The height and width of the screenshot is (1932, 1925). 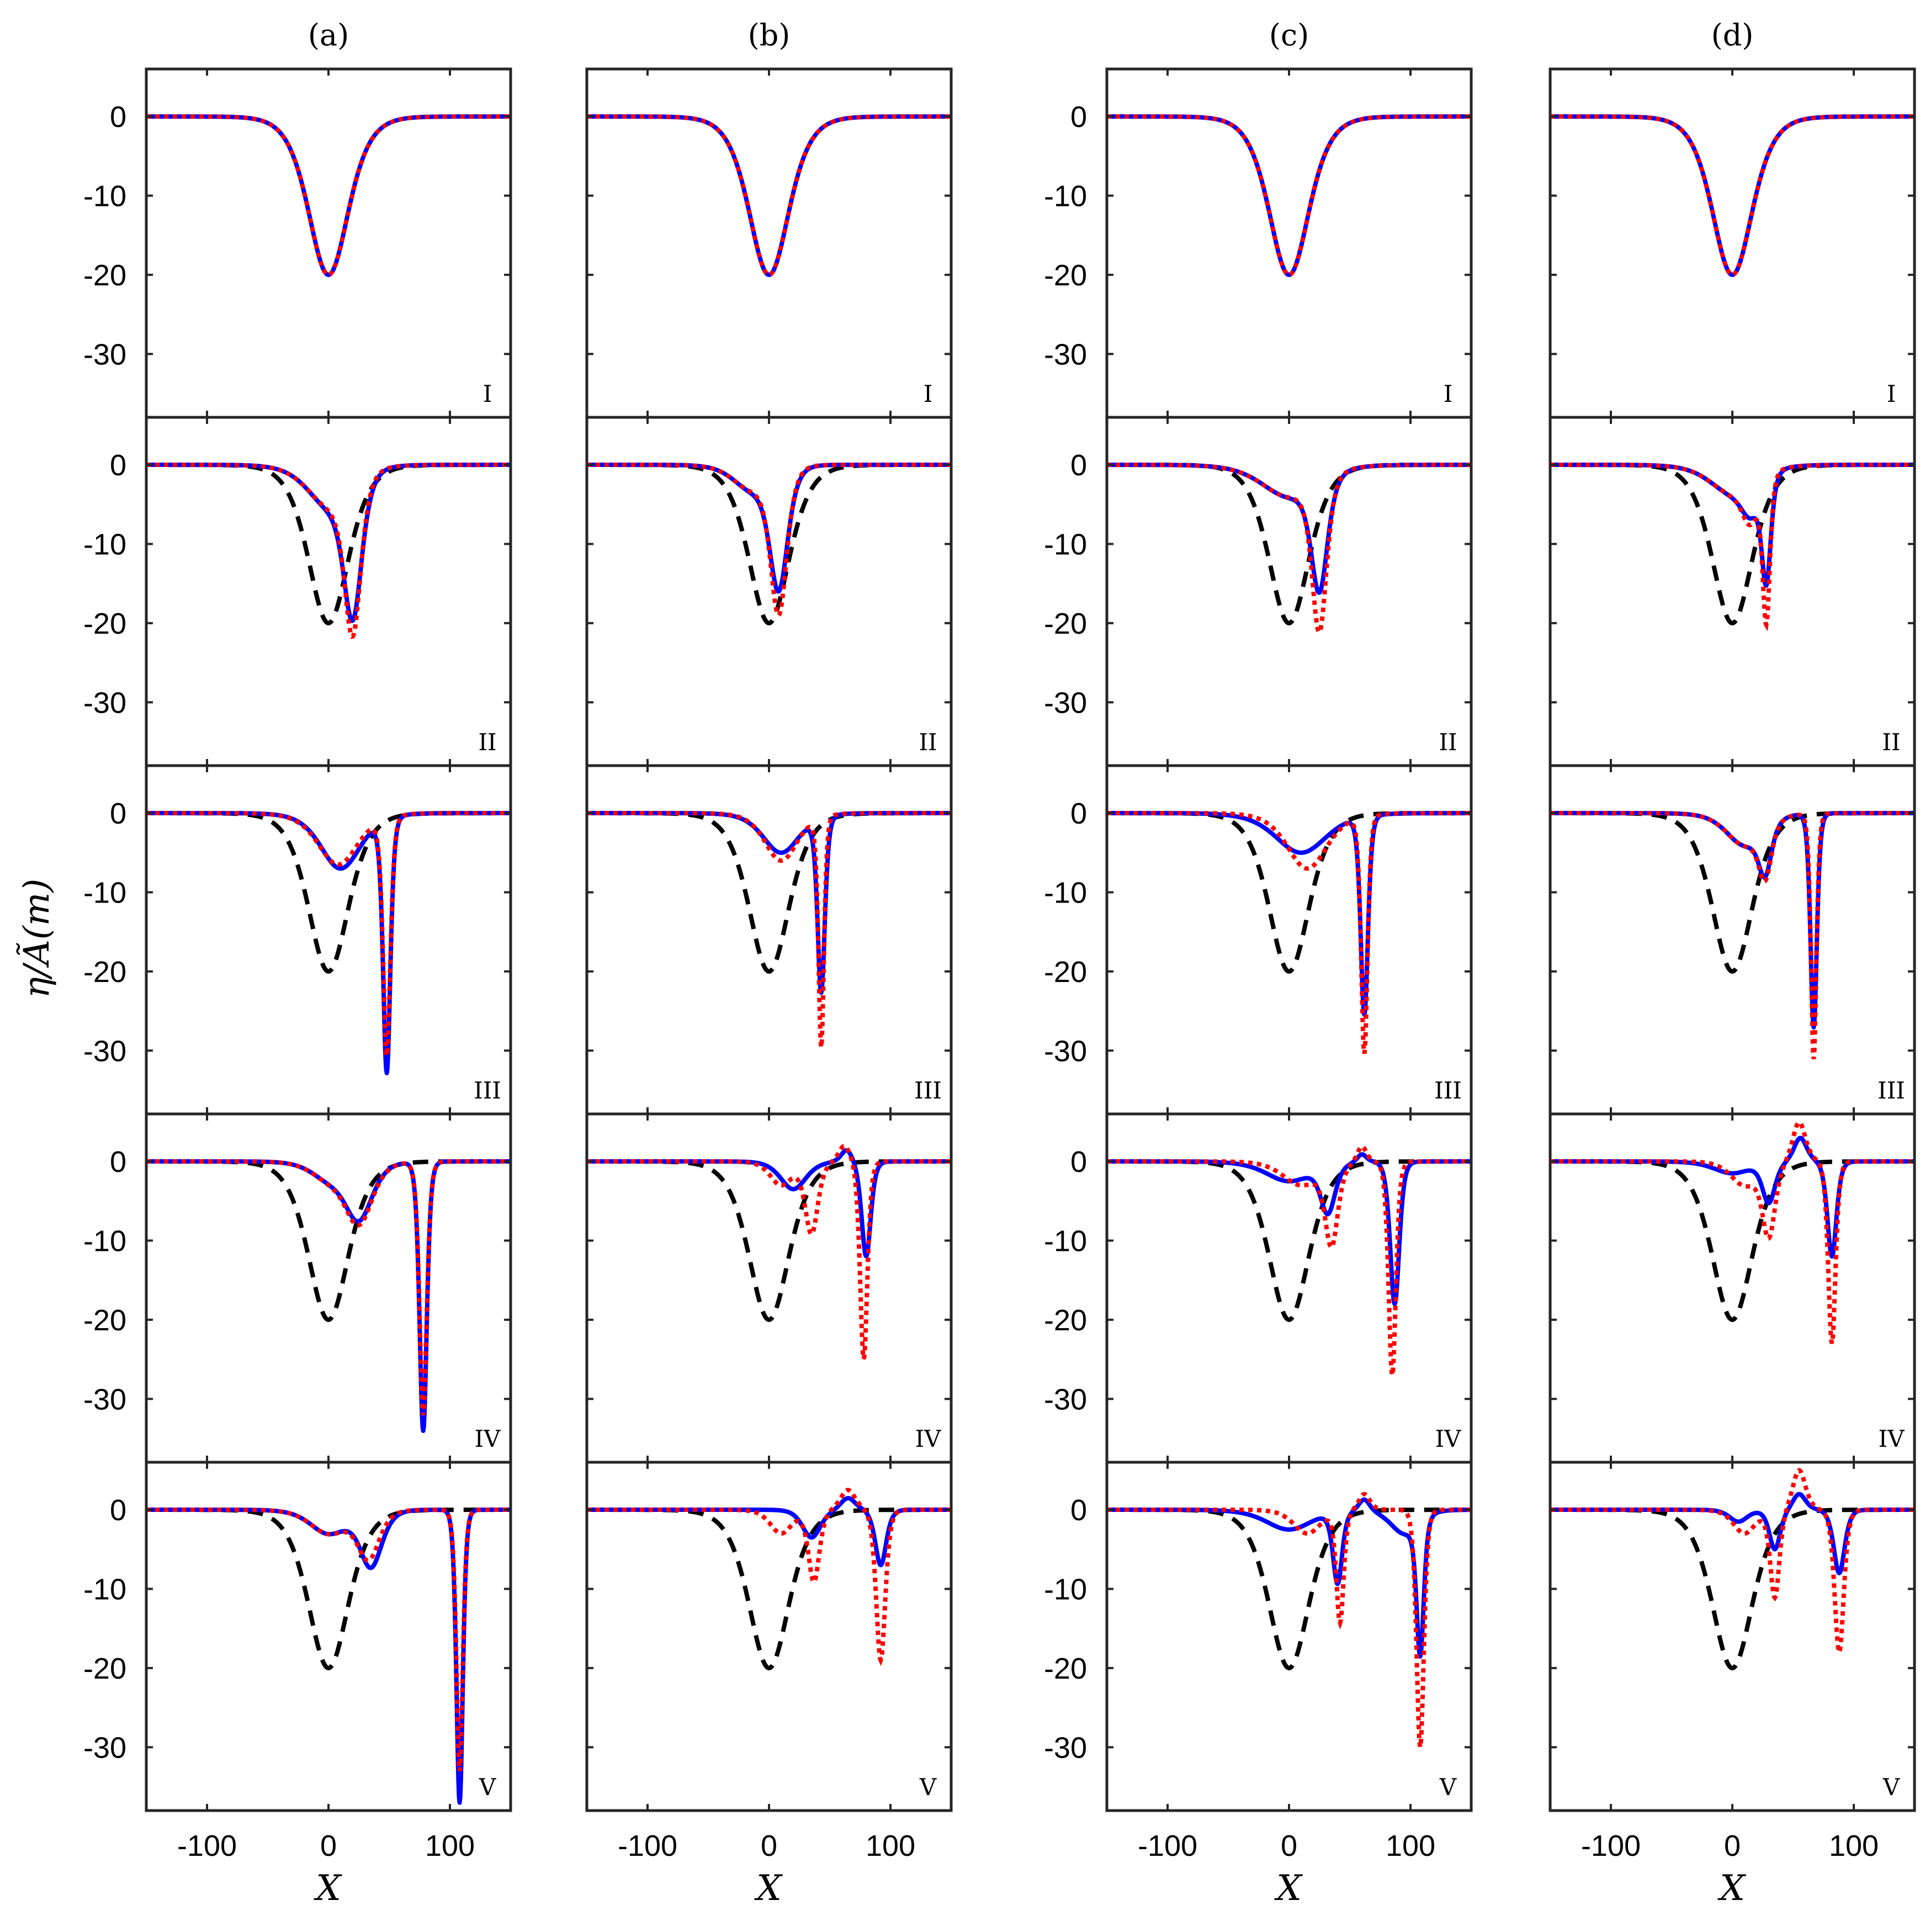 I want to click on column-label: (d), so click(x=1732, y=35).